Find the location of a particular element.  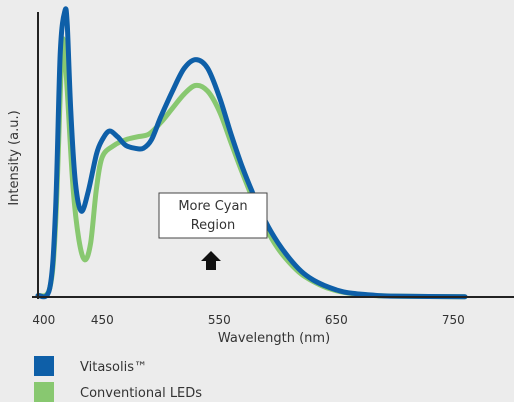

annotation-box is located at coordinates (213, 215).